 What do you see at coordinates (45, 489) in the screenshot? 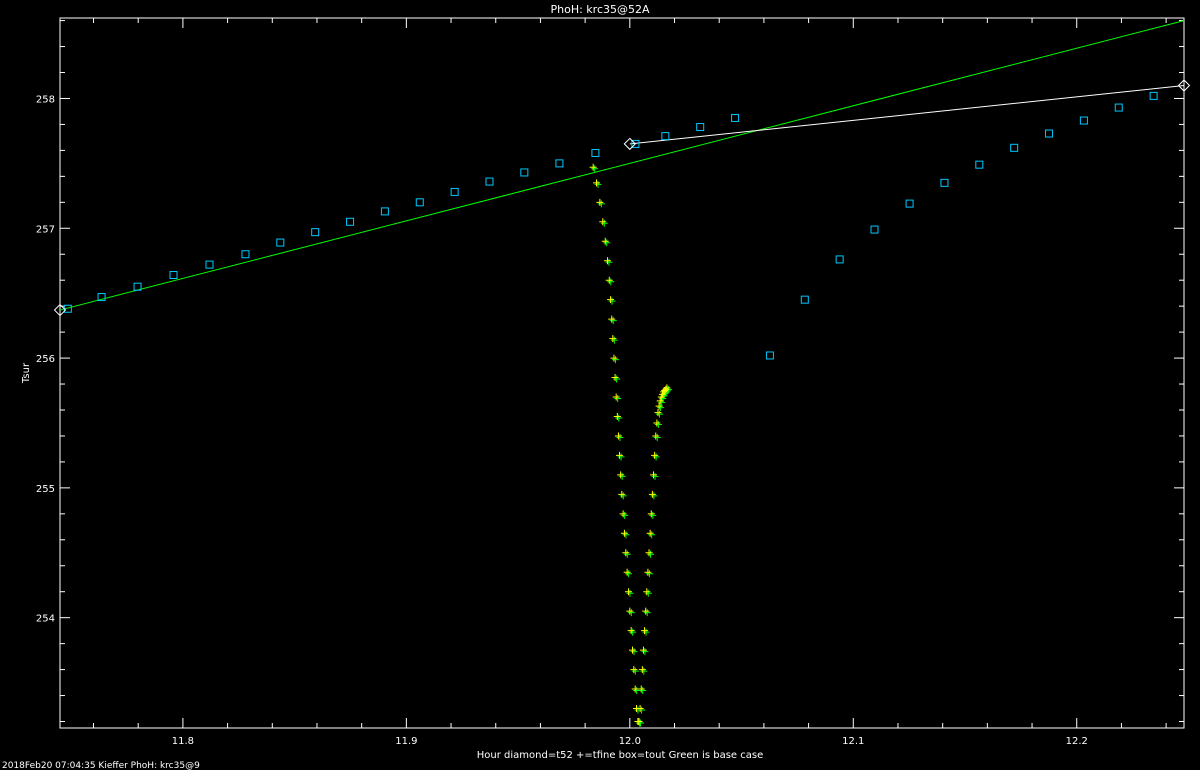
I see `y-tick-label: 255` at bounding box center [45, 489].